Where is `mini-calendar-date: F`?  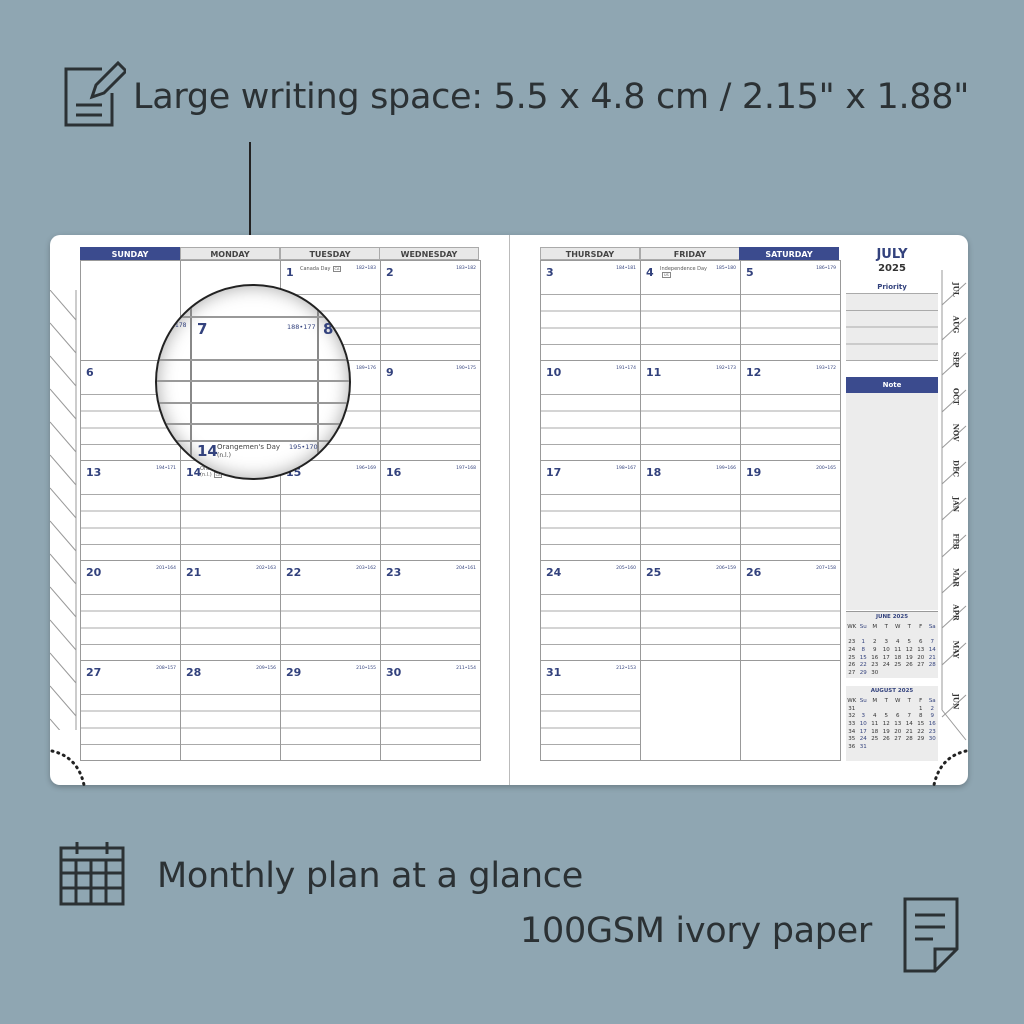
mini-calendar-date: F is located at coordinates (921, 701).